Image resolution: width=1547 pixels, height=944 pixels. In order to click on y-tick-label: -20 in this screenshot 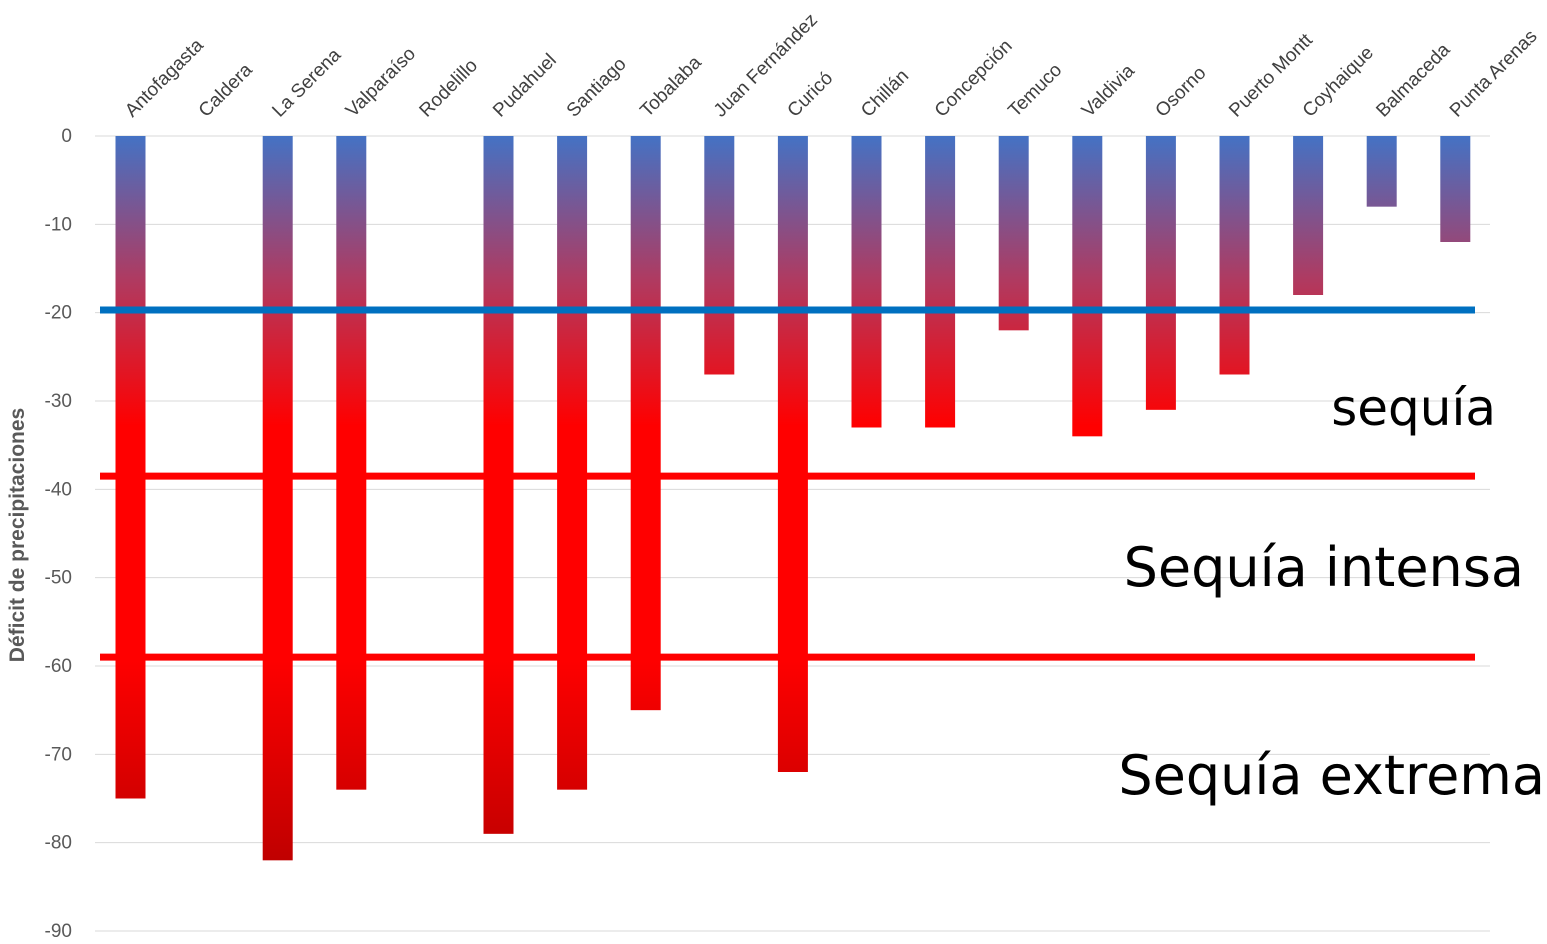, I will do `click(58, 313)`.